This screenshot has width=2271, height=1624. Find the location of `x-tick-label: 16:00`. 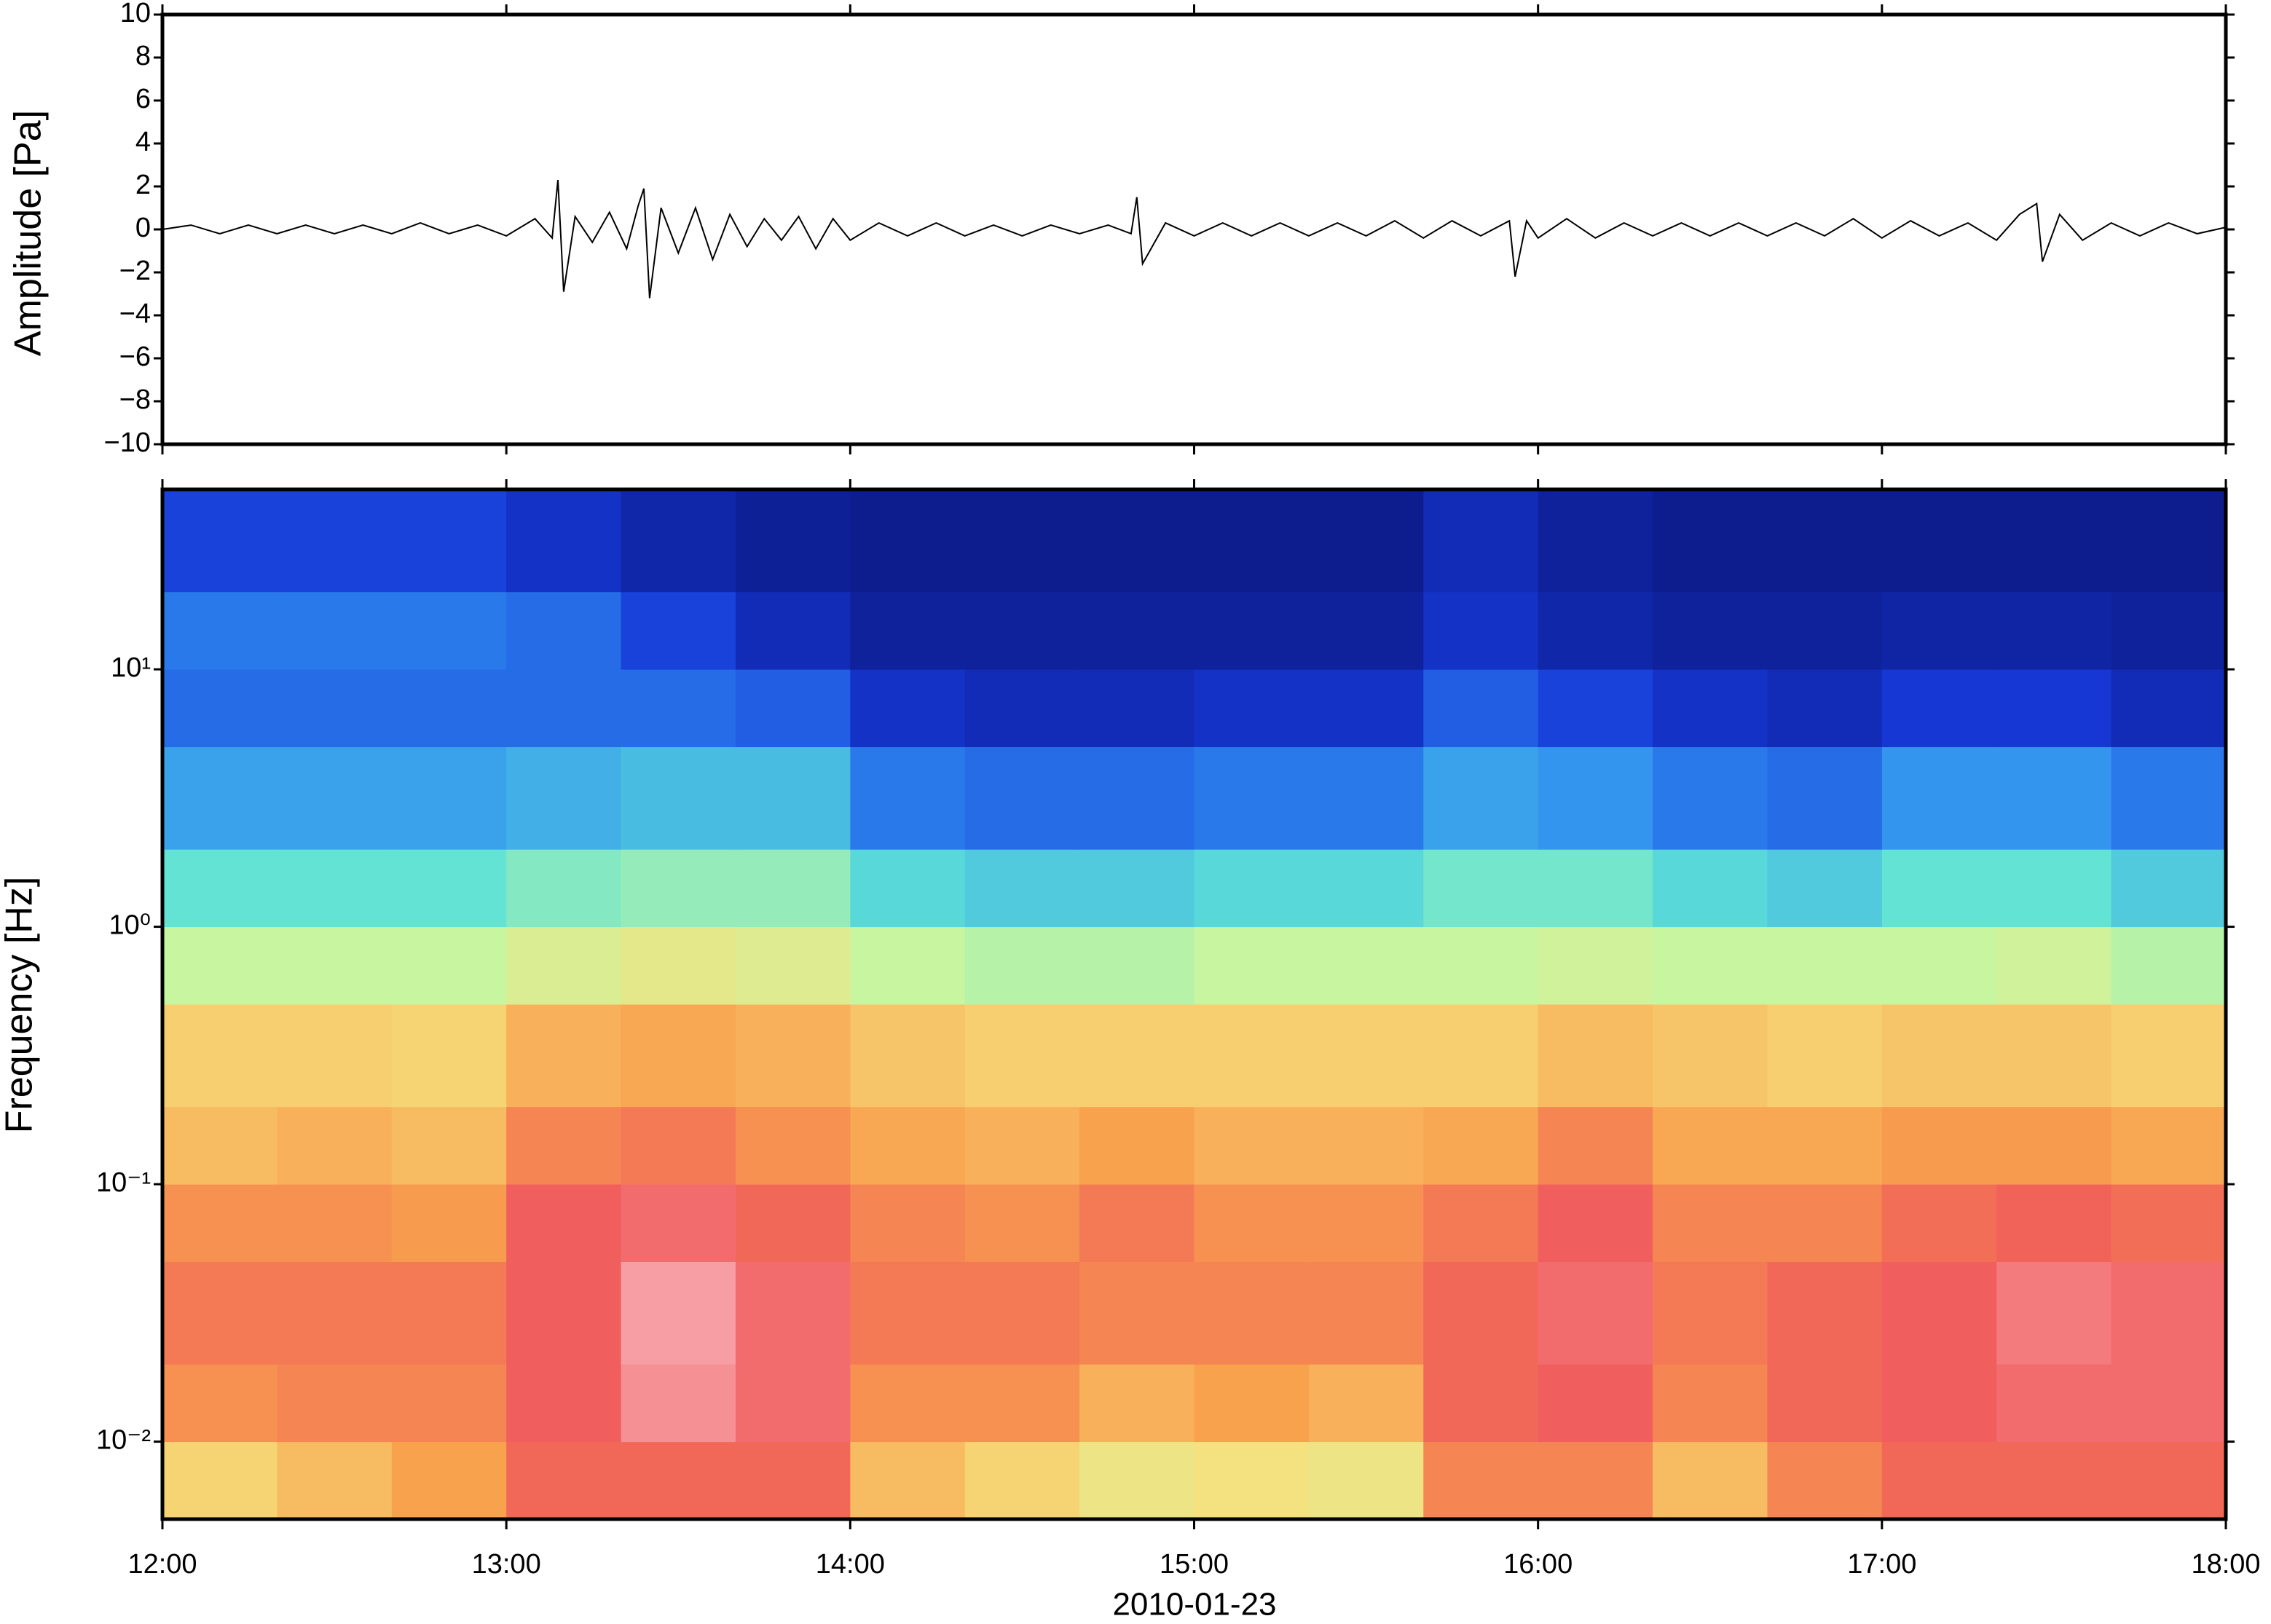

x-tick-label: 16:00 is located at coordinates (1538, 1564).